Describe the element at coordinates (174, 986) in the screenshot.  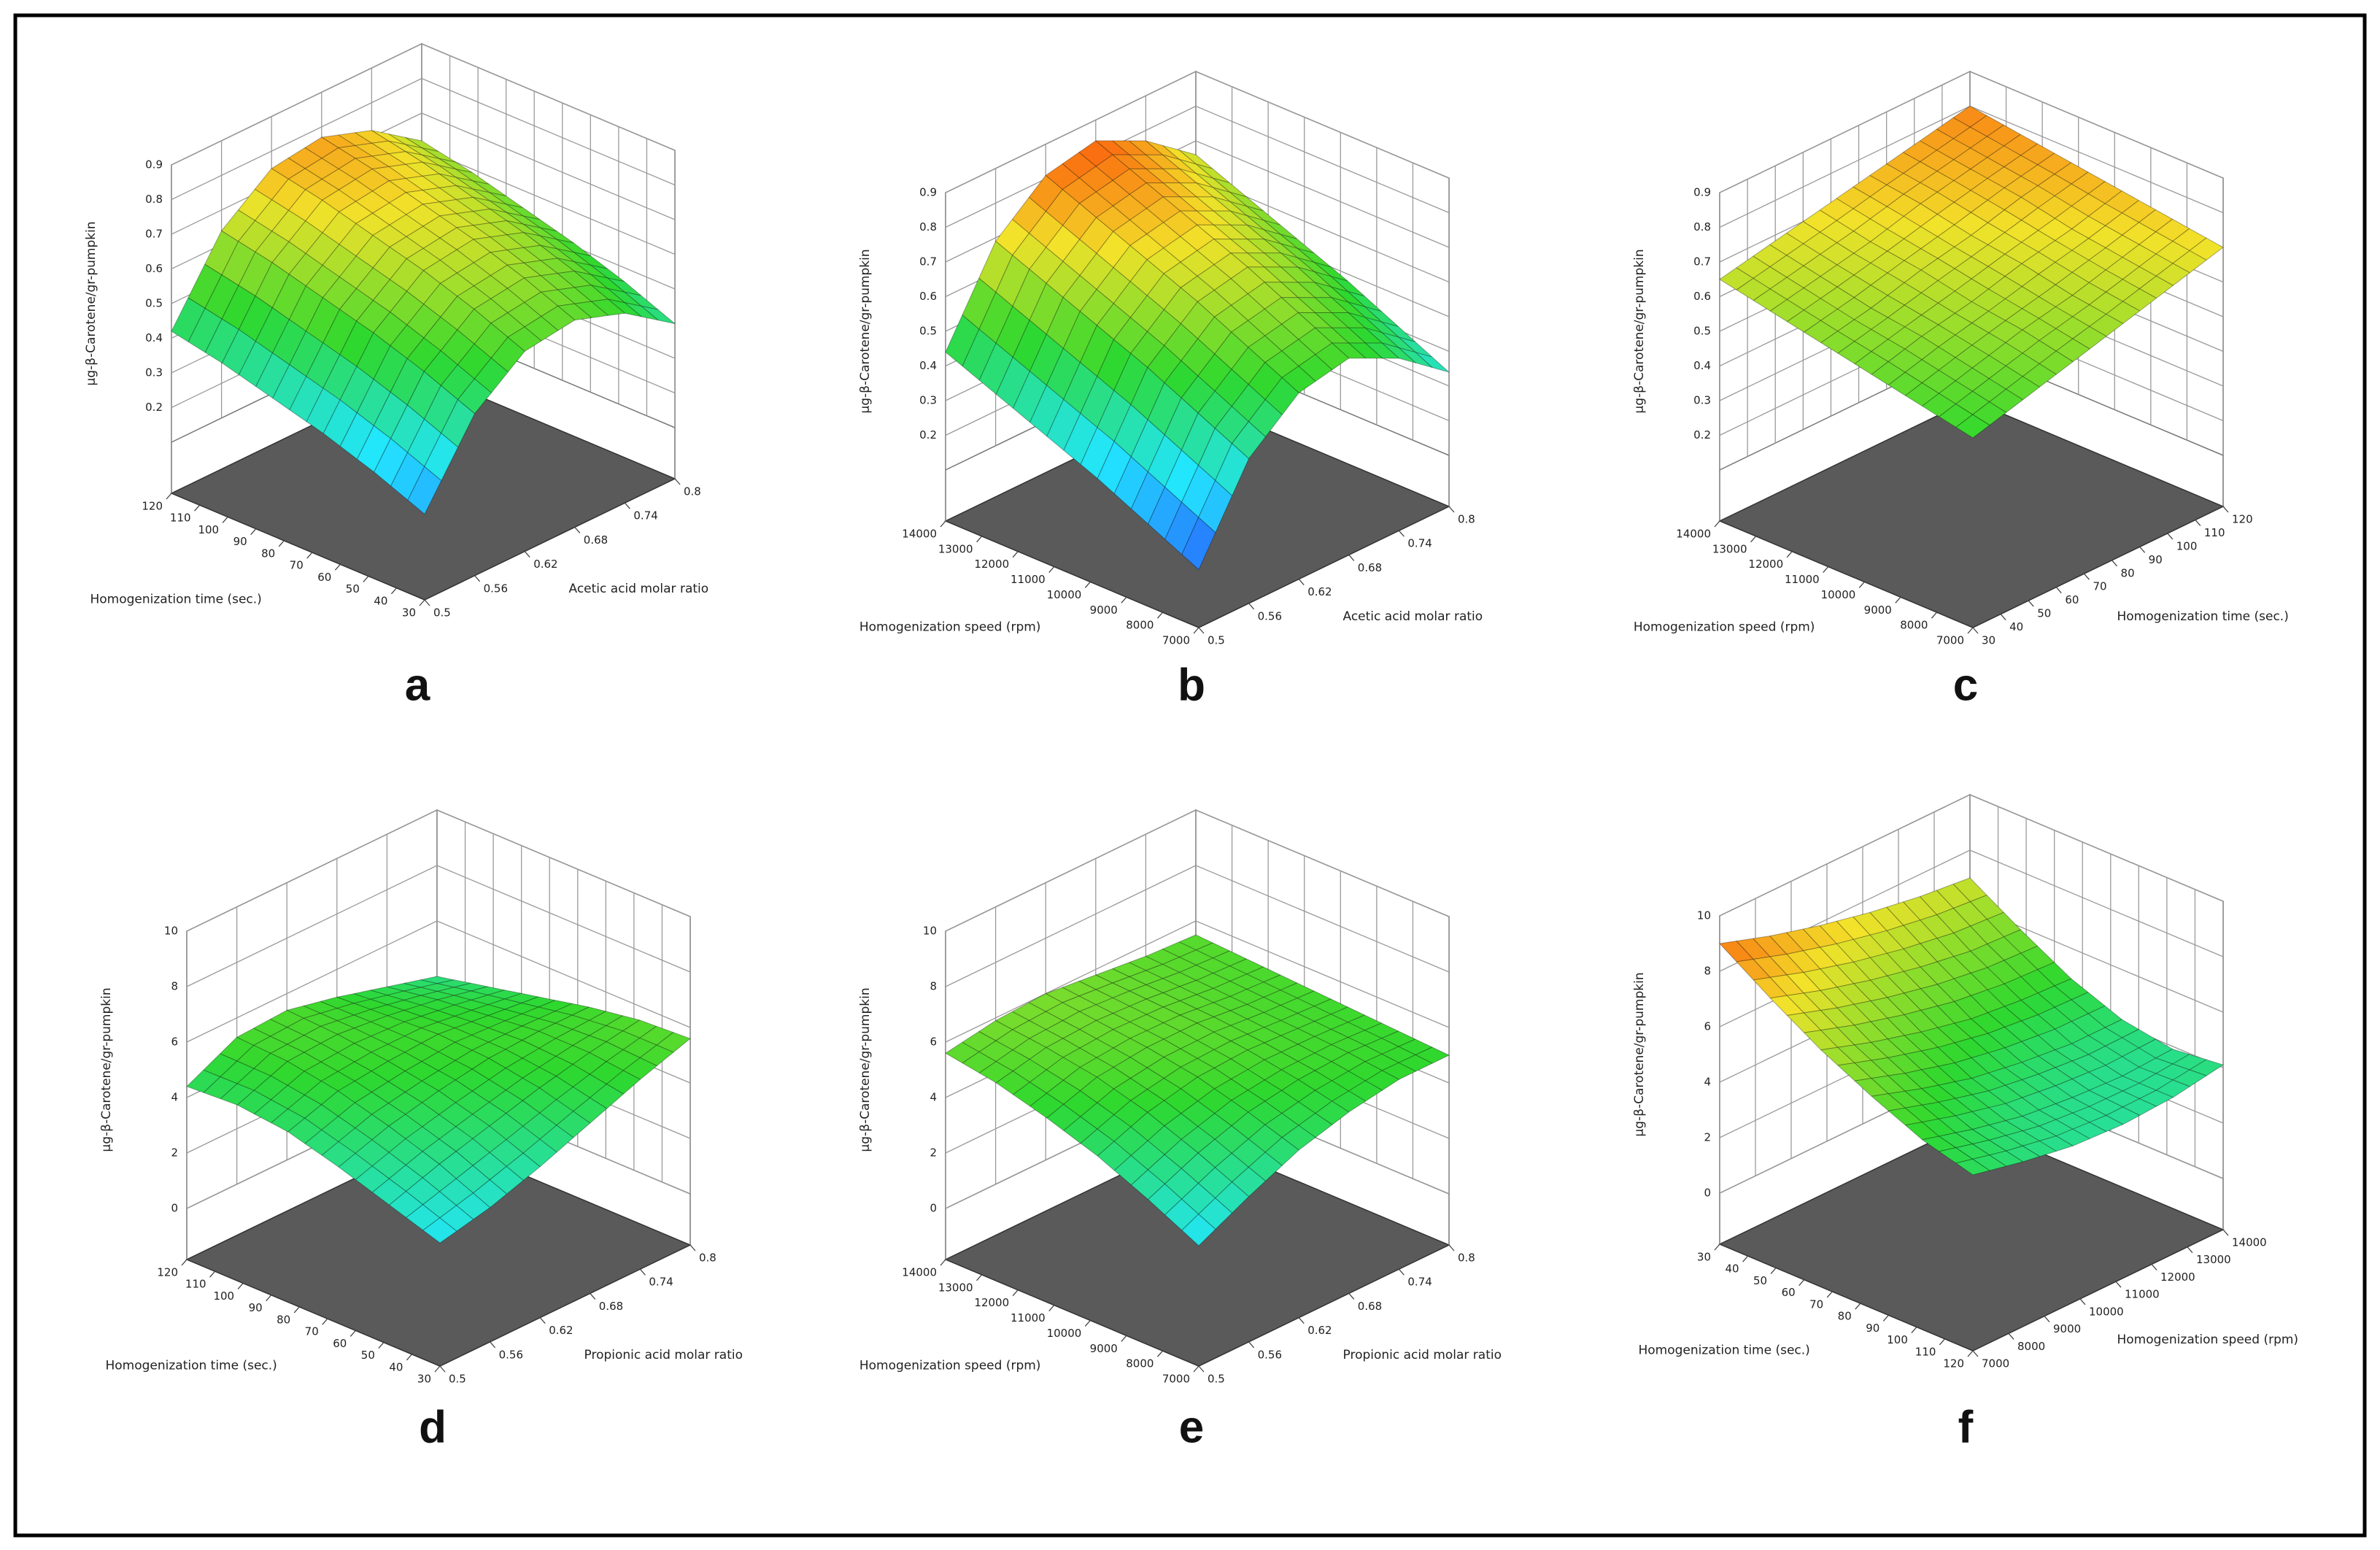
I see `z-tick-label: 8` at that location.